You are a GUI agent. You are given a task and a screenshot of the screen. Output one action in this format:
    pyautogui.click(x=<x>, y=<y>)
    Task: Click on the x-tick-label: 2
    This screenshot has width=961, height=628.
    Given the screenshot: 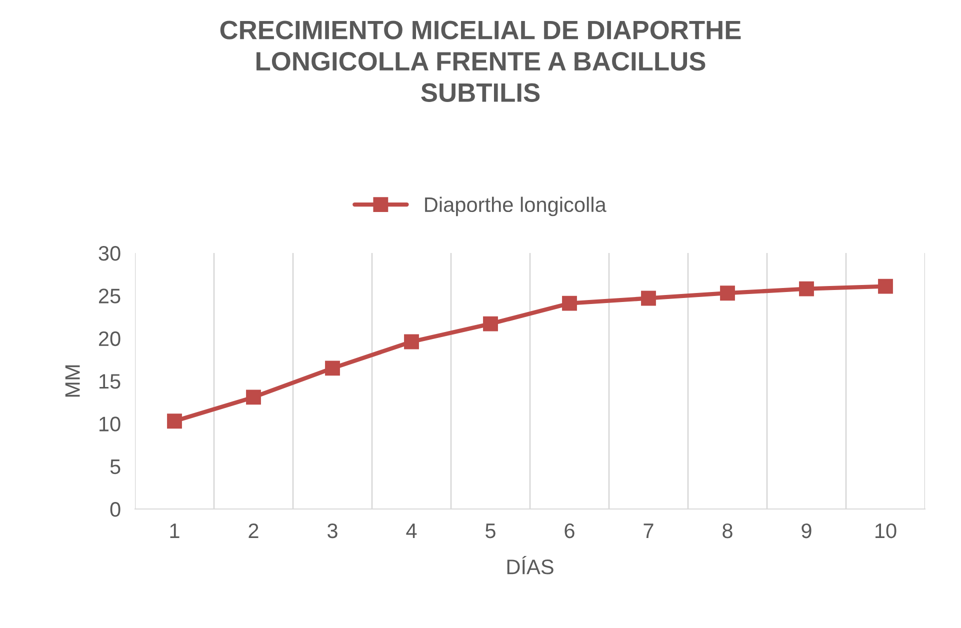 What is the action you would take?
    pyautogui.click(x=253, y=530)
    